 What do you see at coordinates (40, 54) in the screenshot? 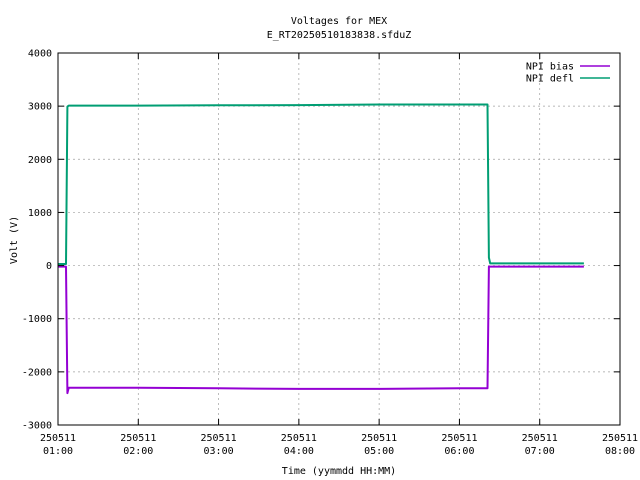
I see `y-tick-label: 4000` at bounding box center [40, 54].